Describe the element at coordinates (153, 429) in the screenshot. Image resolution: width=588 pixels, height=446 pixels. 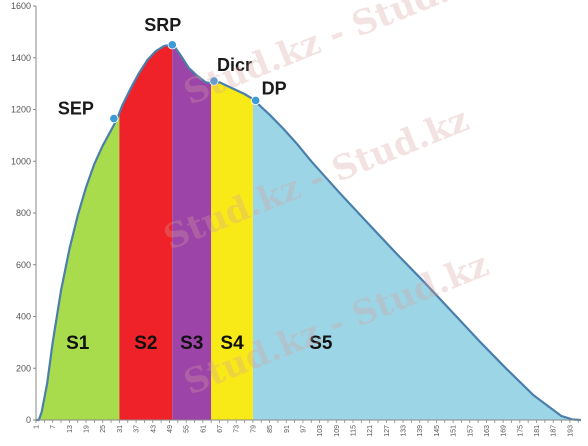
I see `x-tick-label: 43` at that location.